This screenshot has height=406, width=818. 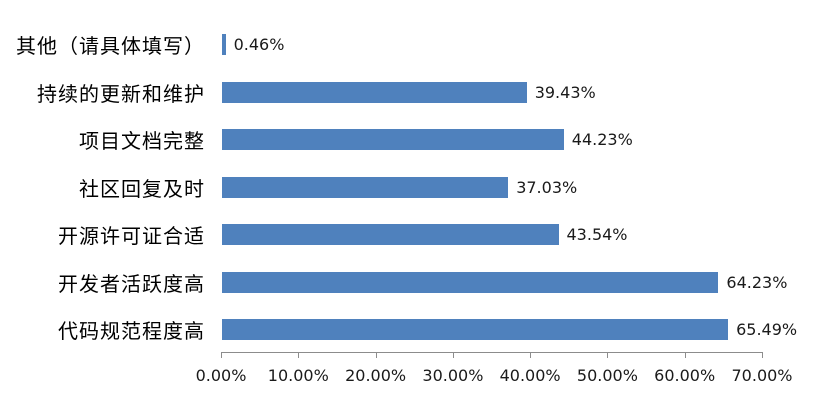 I want to click on bar-area: 37.03%, so click(x=400, y=187).